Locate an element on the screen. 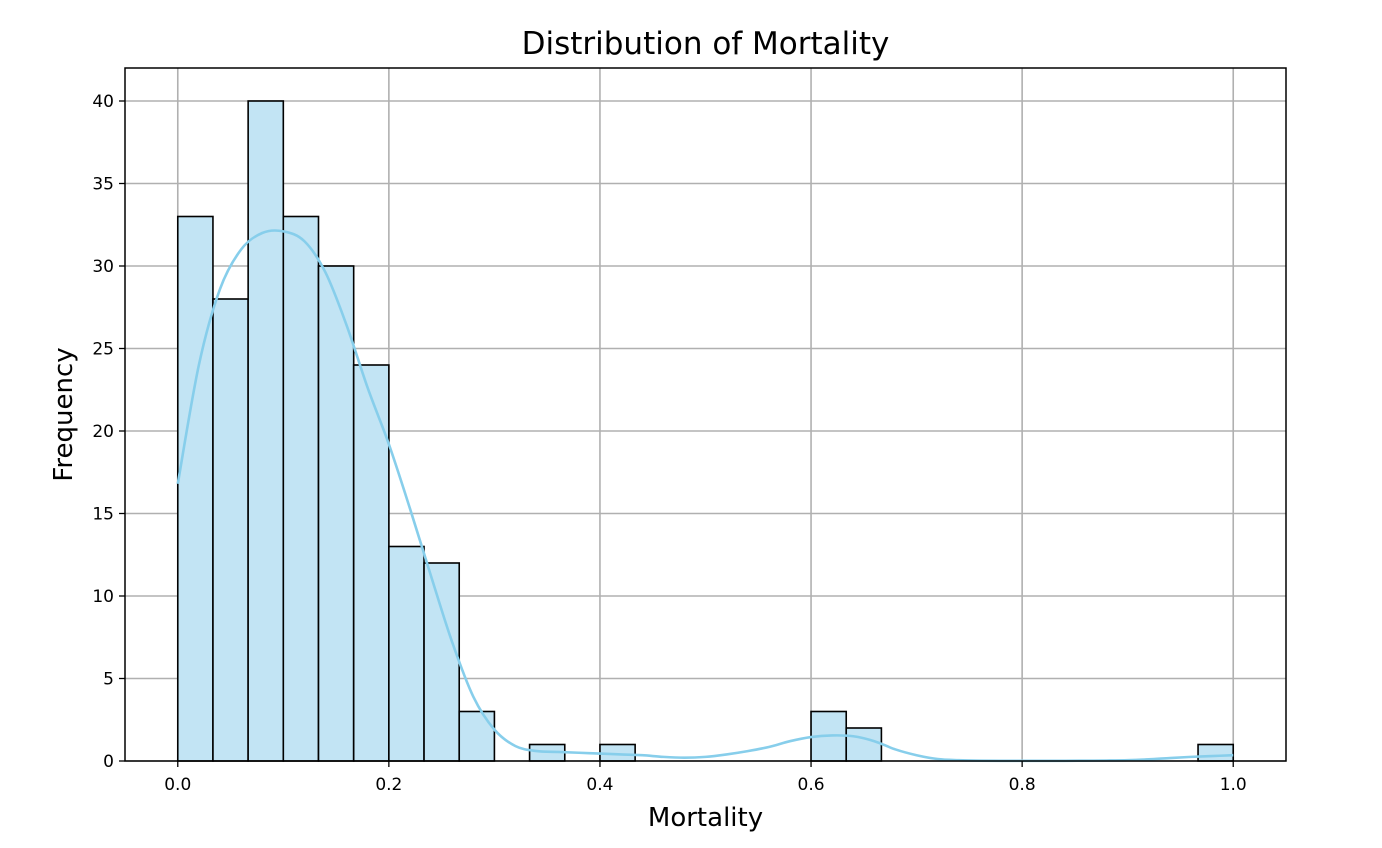  y-tick-label: 5 is located at coordinates (108, 680).